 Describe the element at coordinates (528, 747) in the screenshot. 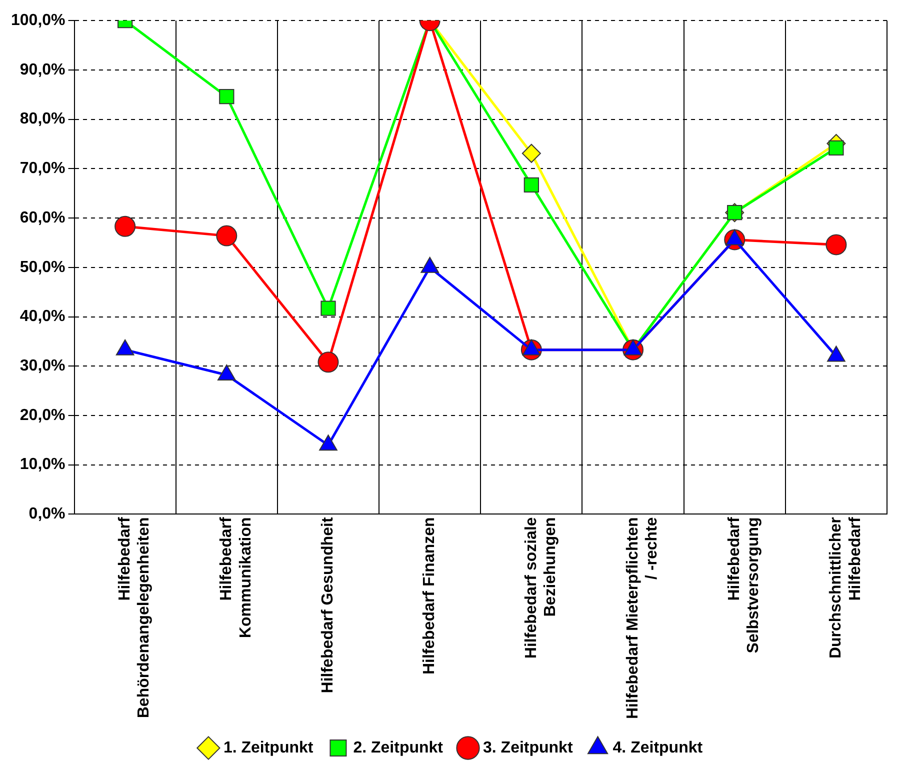

I see `legend-label: 3. Zeitpunkt` at that location.